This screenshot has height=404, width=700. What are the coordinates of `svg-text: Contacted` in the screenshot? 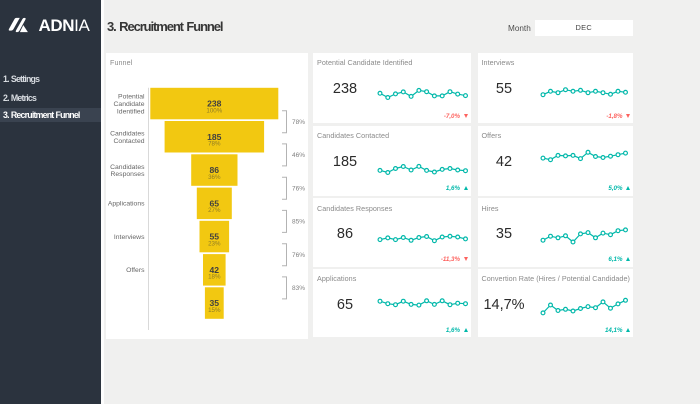 It's located at (129, 140).